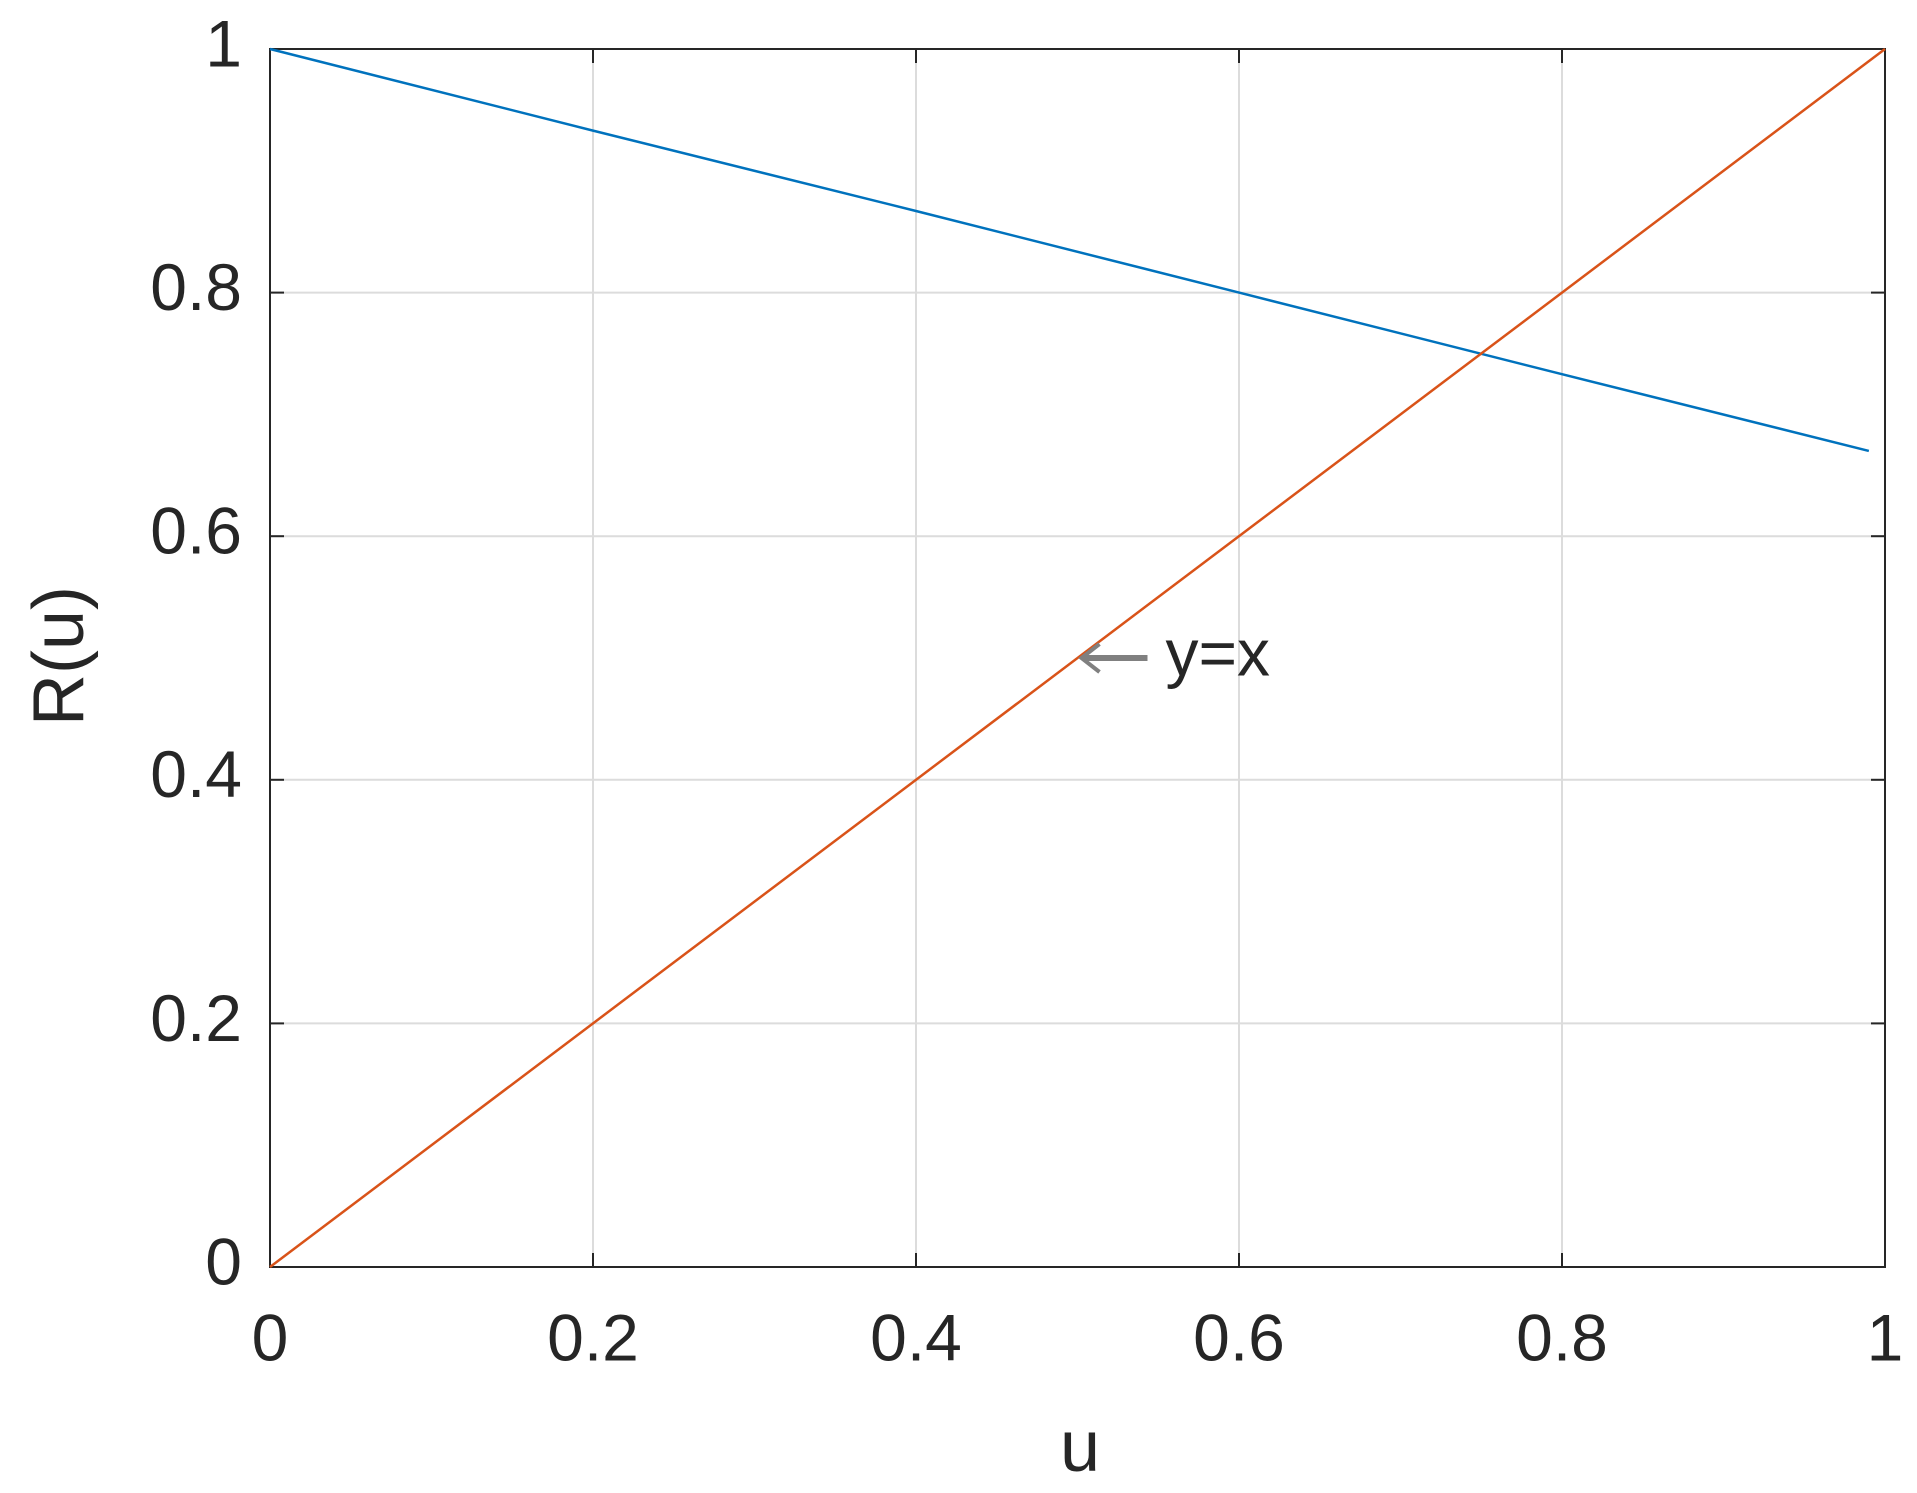 This screenshot has height=1493, width=1917. I want to click on y-tick-label: 0, so click(223, 1261).